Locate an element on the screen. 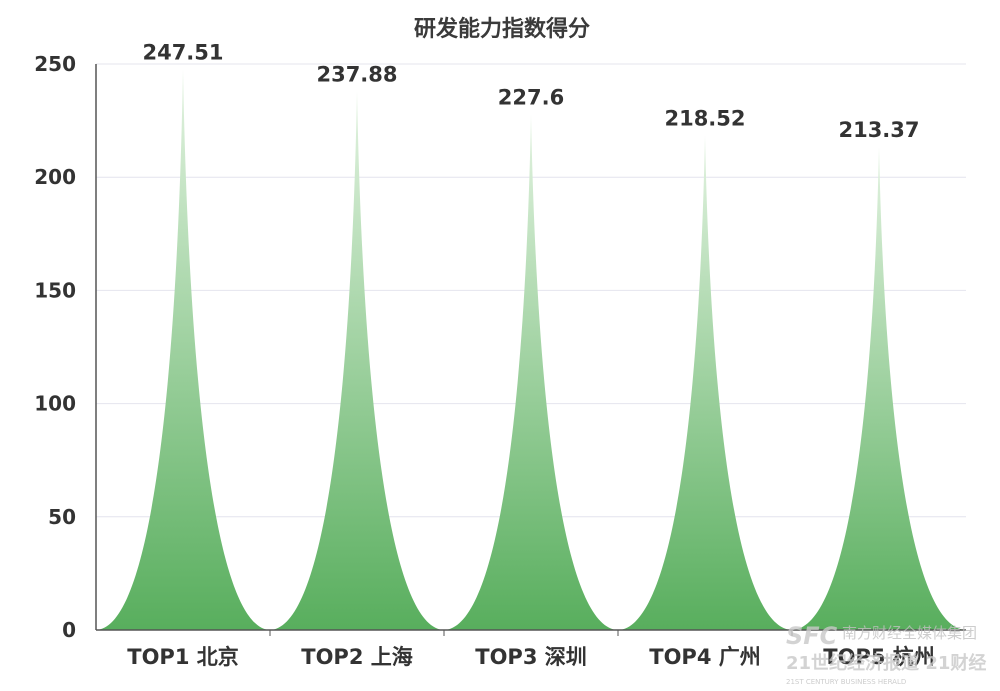 Image resolution: width=1000 pixels, height=691 pixels. y-tick-label: 50 is located at coordinates (62, 517).